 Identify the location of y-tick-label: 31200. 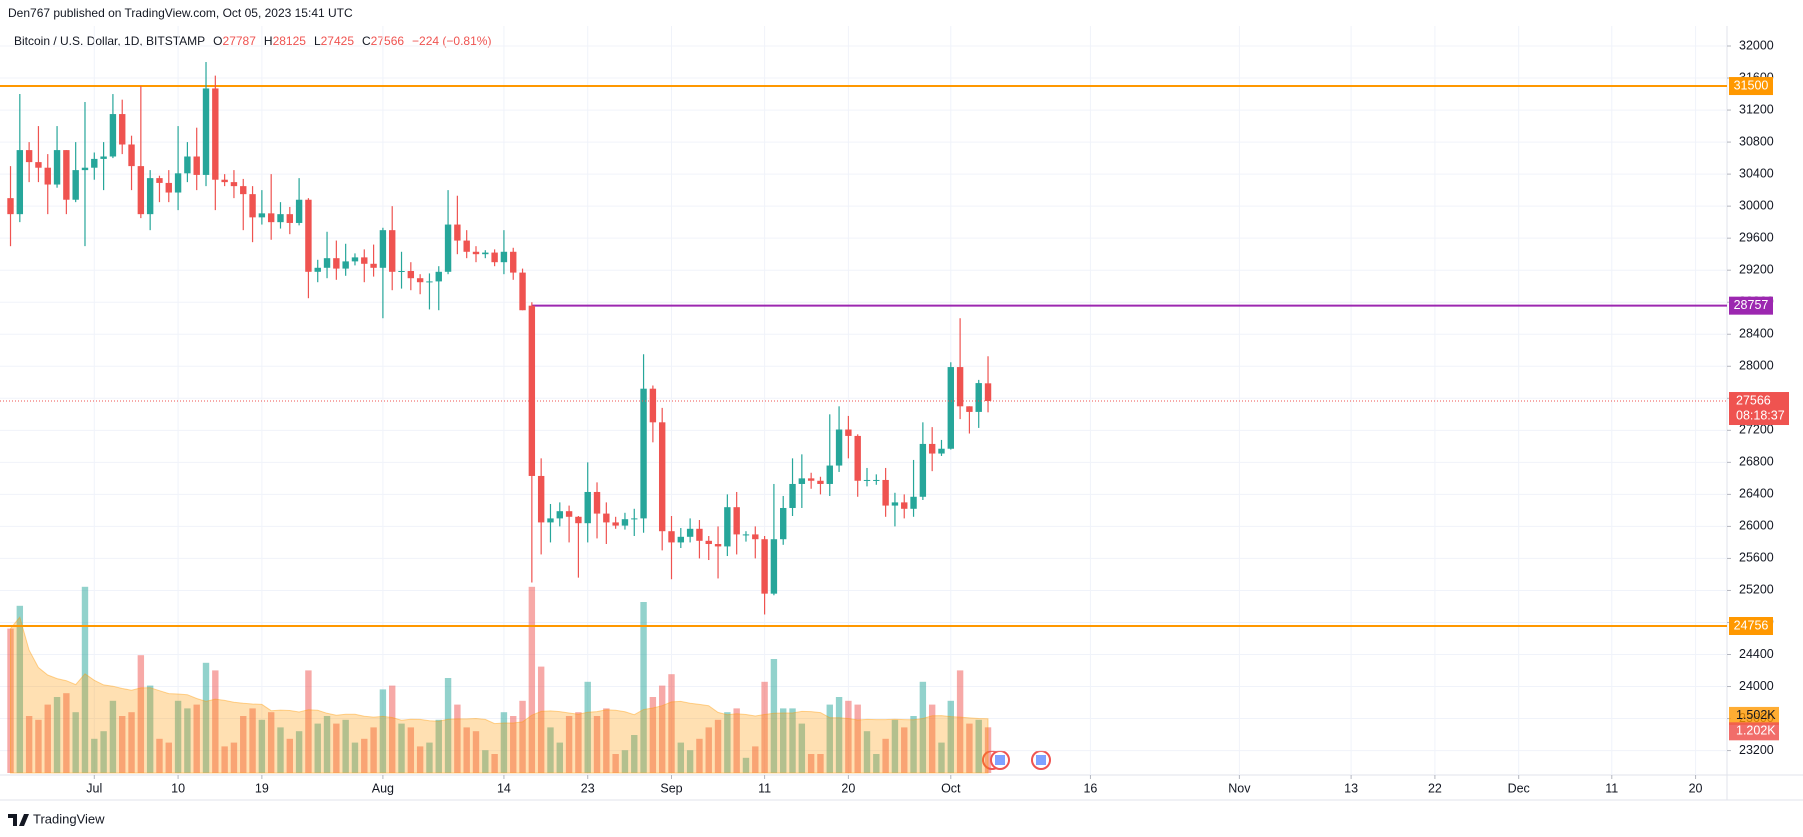
(1756, 109).